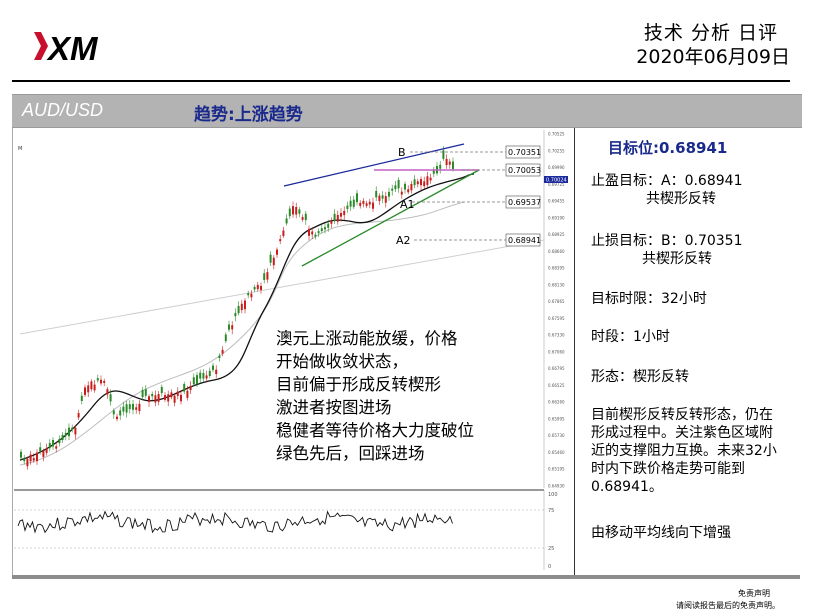 Image resolution: width=814 pixels, height=614 pixels. Describe the element at coordinates (556, 318) in the screenshot. I see `axis-tick-label: 0.67595` at that location.